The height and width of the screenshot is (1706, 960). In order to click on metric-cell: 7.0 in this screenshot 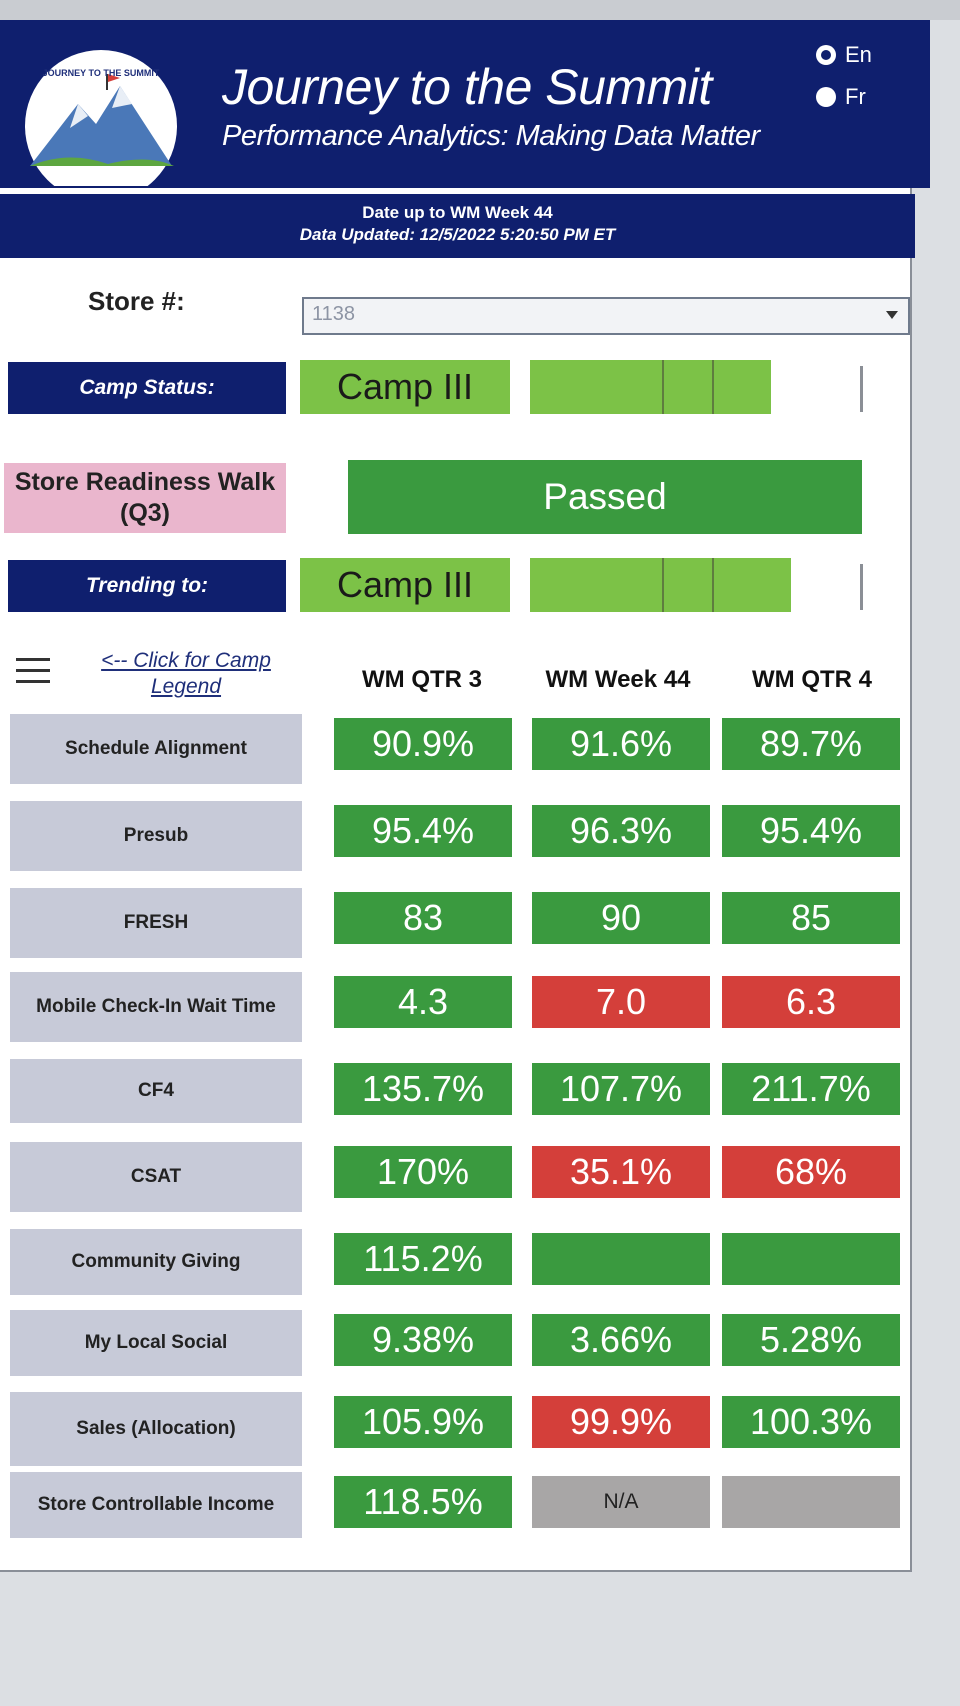, I will do `click(621, 1002)`.